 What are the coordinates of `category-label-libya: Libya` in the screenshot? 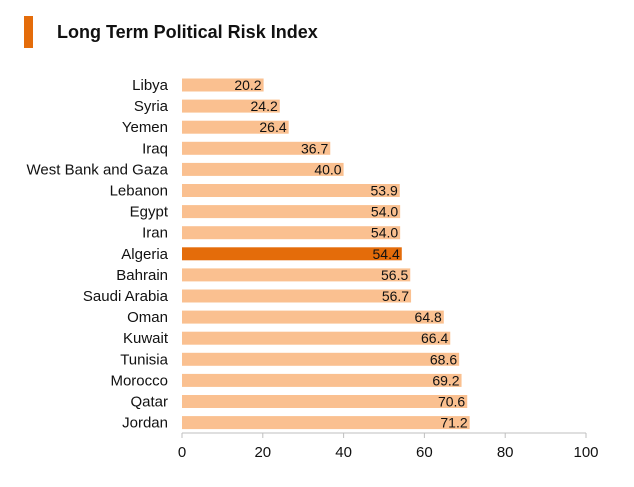 It's located at (150, 85).